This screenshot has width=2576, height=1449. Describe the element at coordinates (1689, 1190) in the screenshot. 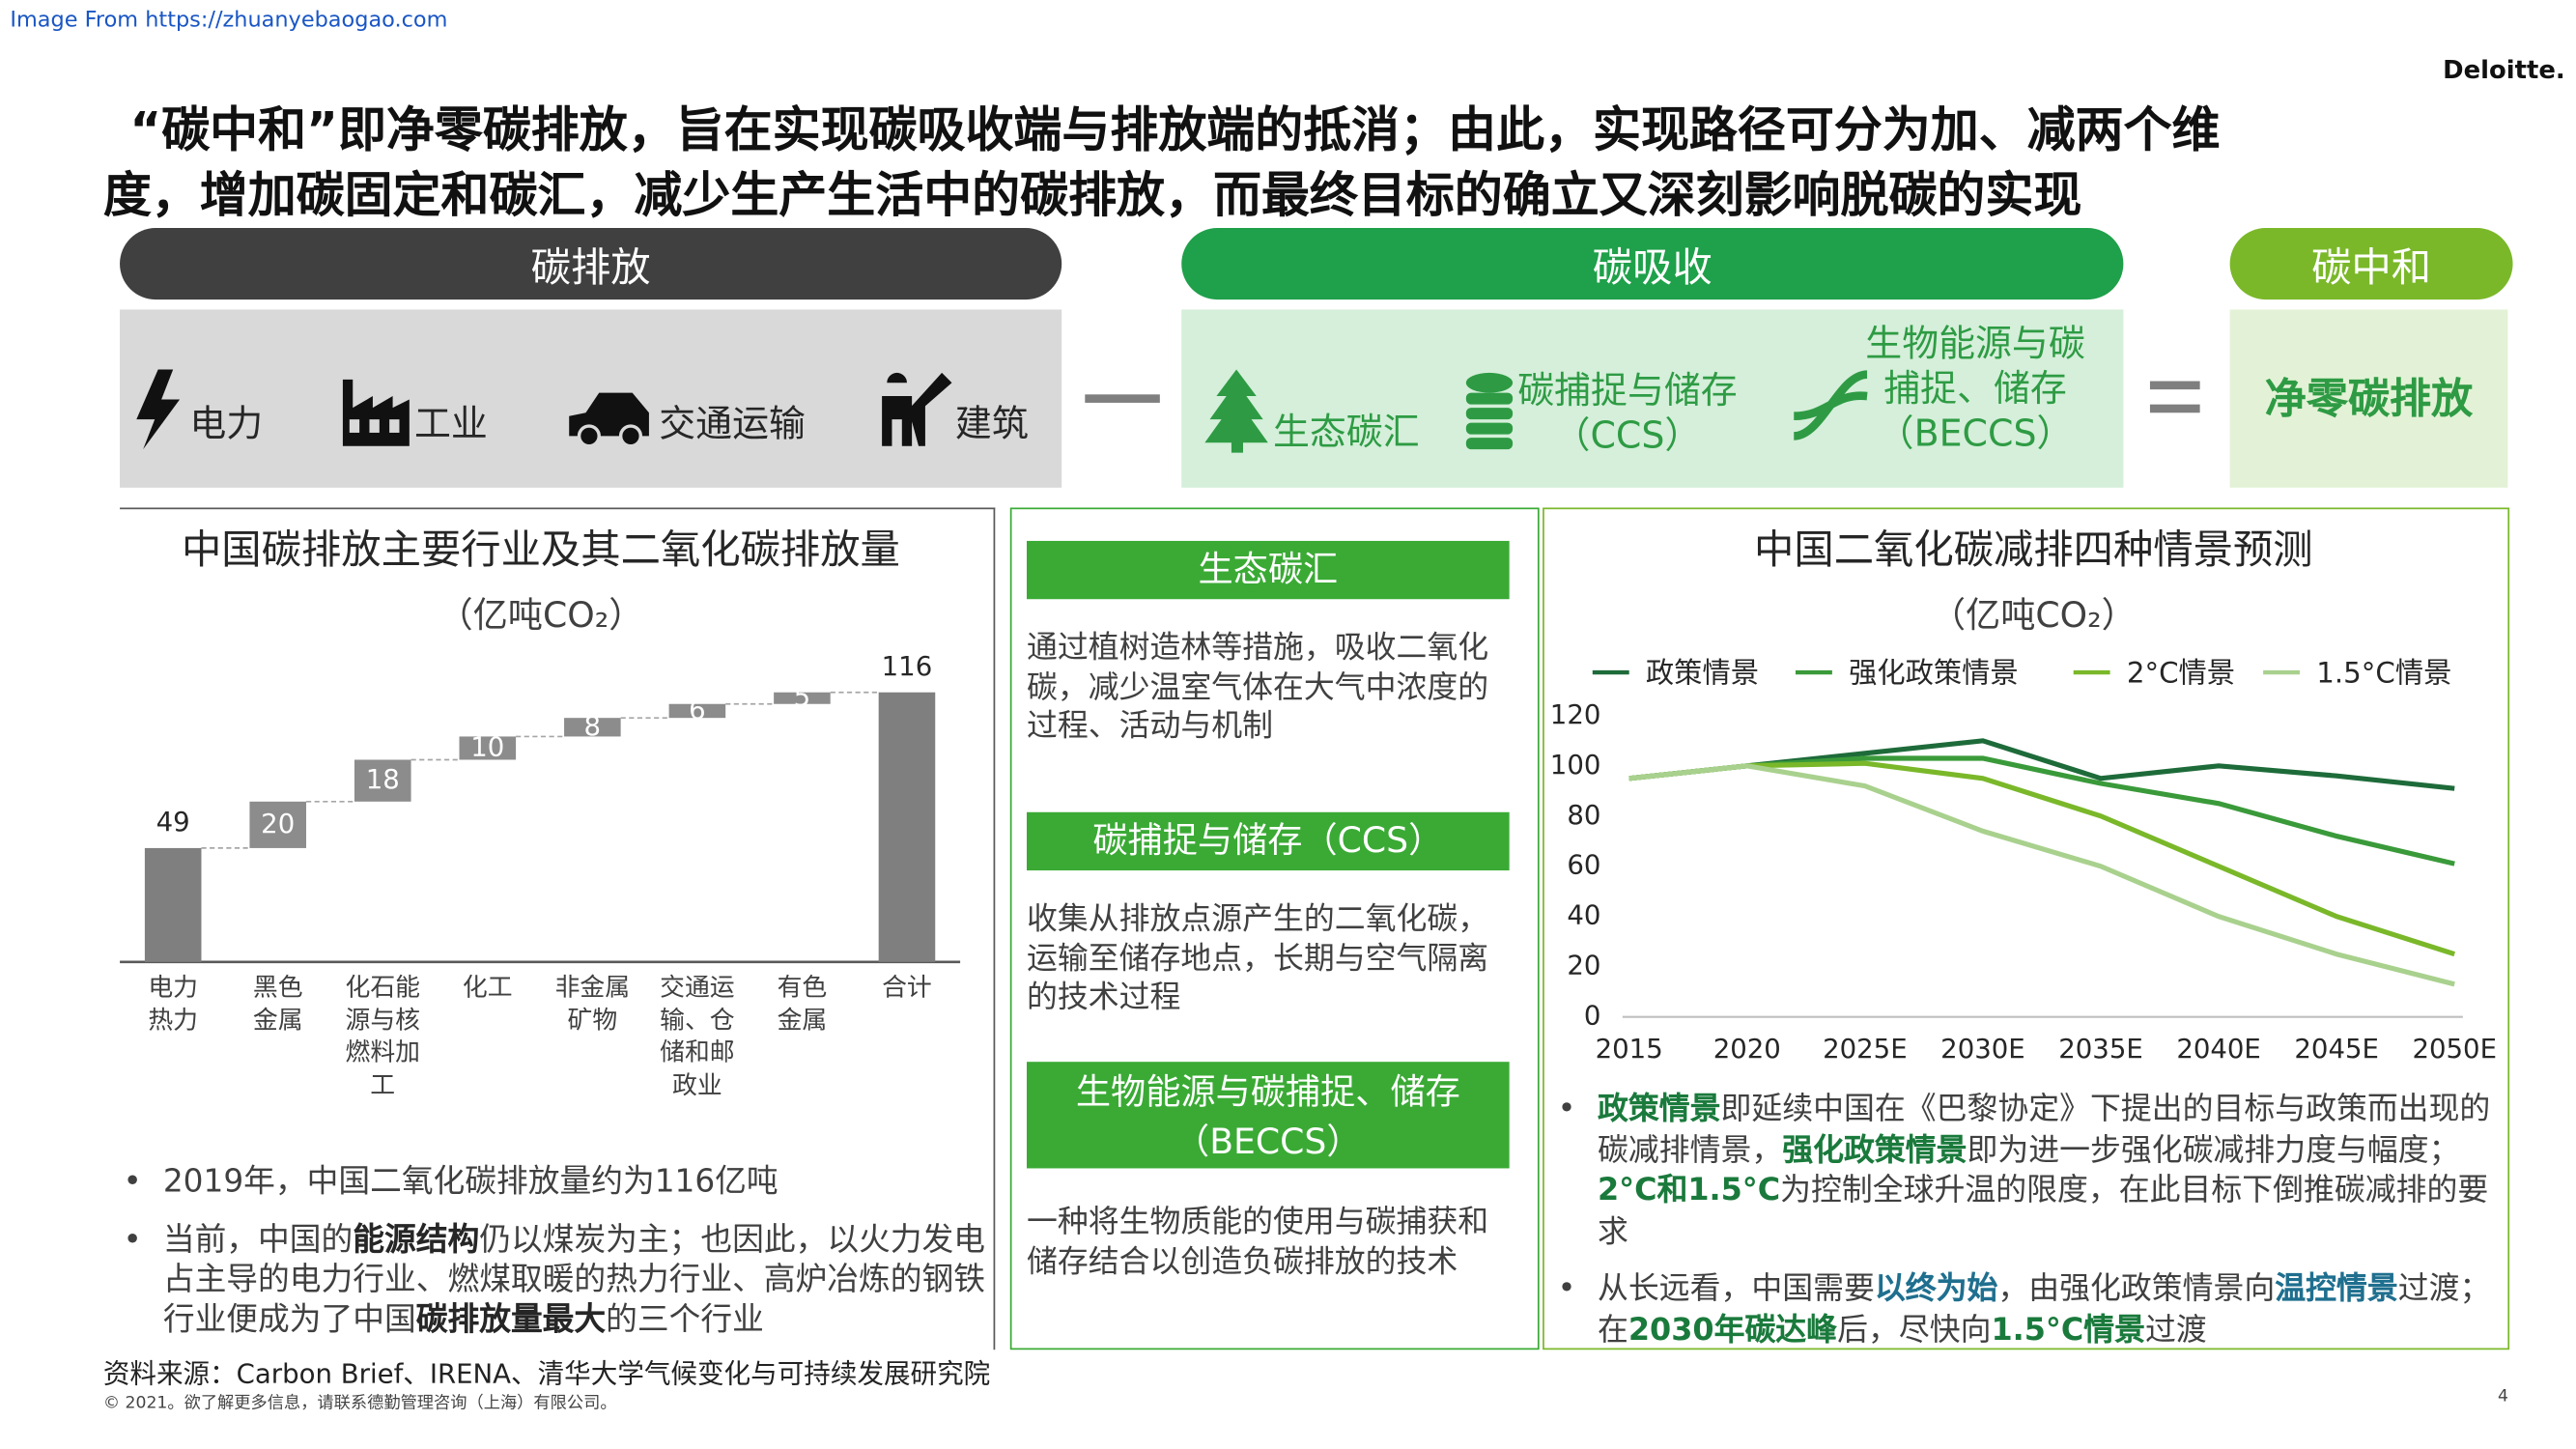

I see `bullet-emphasis: 2°C和1.5°C` at that location.